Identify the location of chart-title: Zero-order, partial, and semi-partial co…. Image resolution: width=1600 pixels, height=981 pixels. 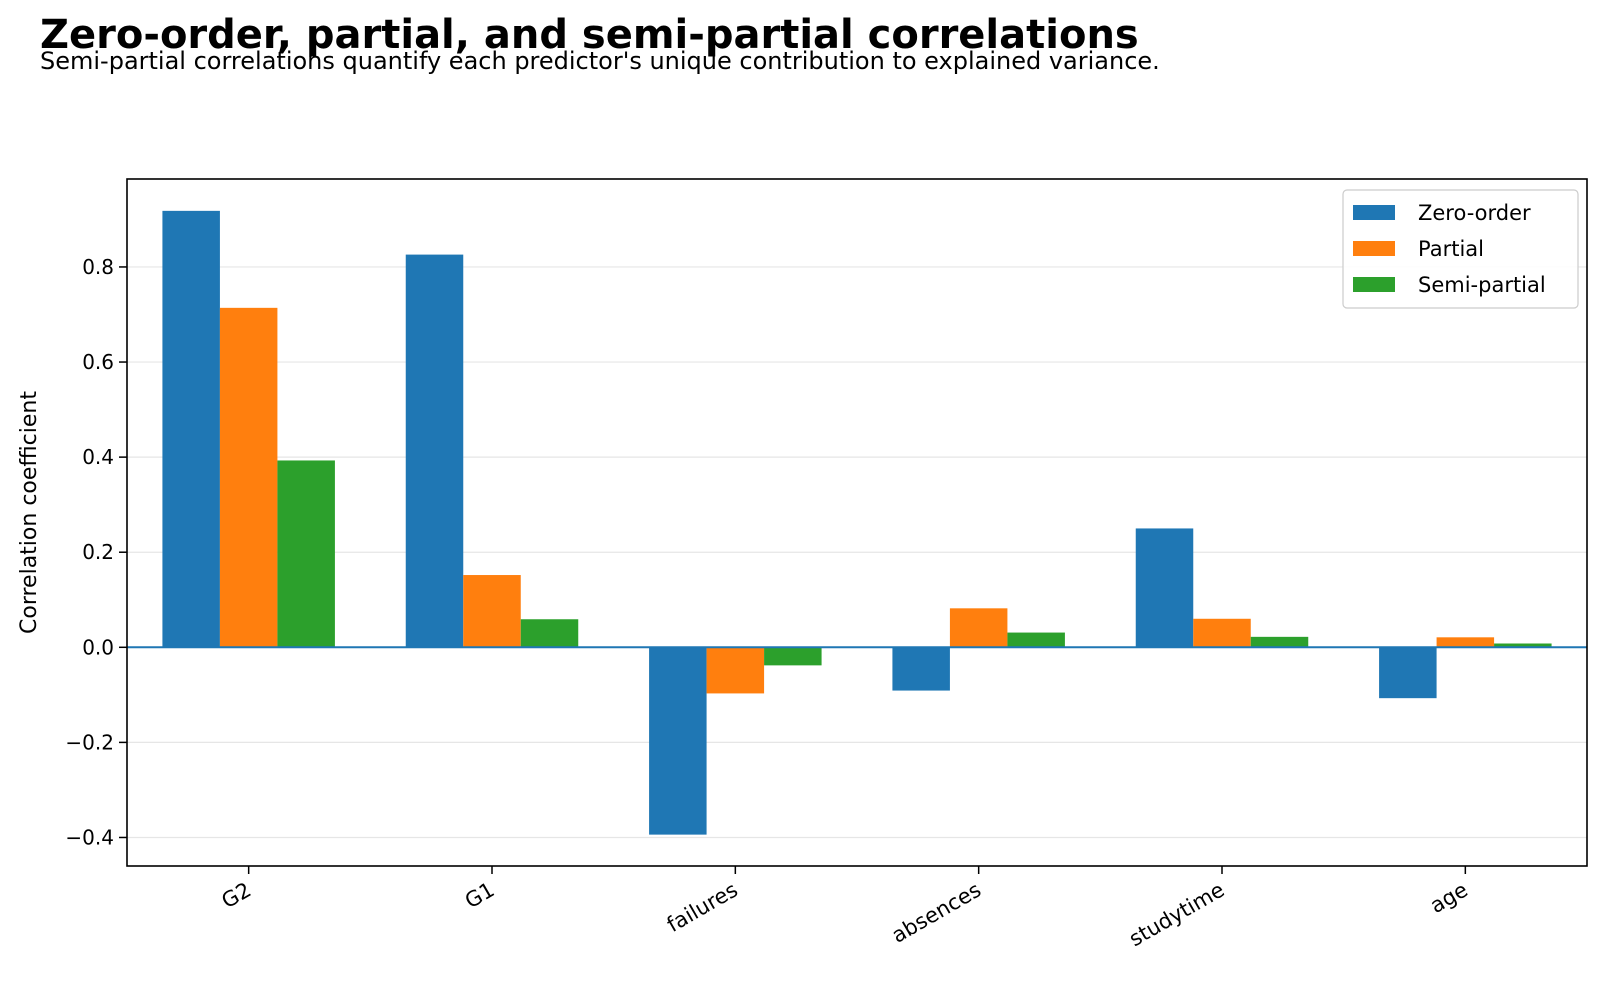
(589, 35).